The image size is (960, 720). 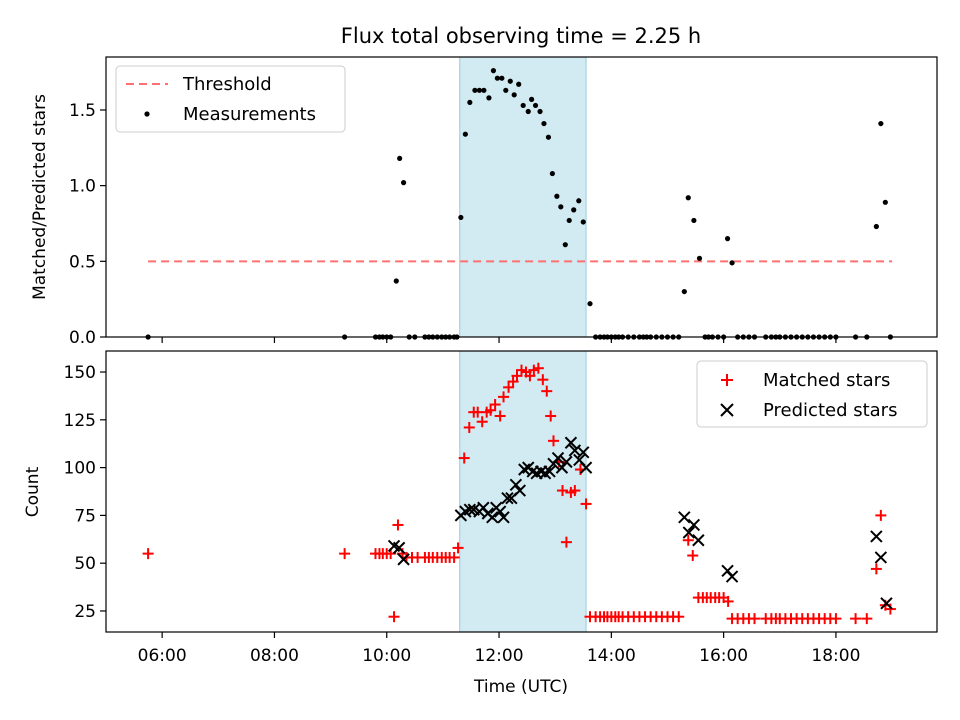 I want to click on x-tick-label: 06:00, so click(x=162, y=656).